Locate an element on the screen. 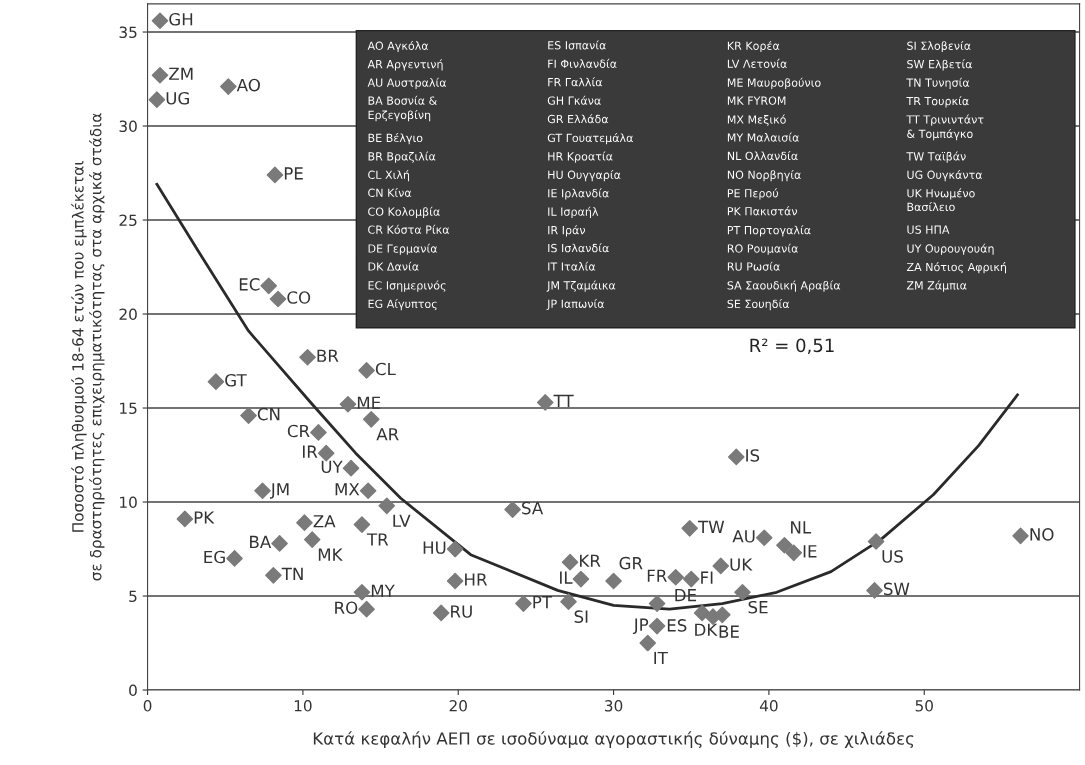 The image size is (1085, 765). annotation: JP Ιαπωνία is located at coordinates (575, 304).